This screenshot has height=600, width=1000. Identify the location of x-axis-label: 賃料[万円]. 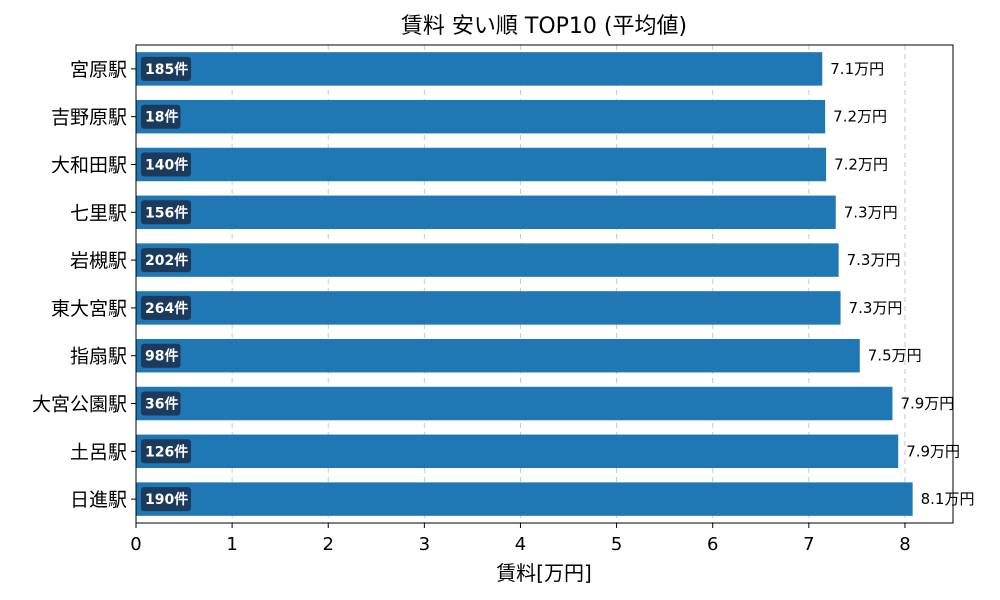
(544, 573).